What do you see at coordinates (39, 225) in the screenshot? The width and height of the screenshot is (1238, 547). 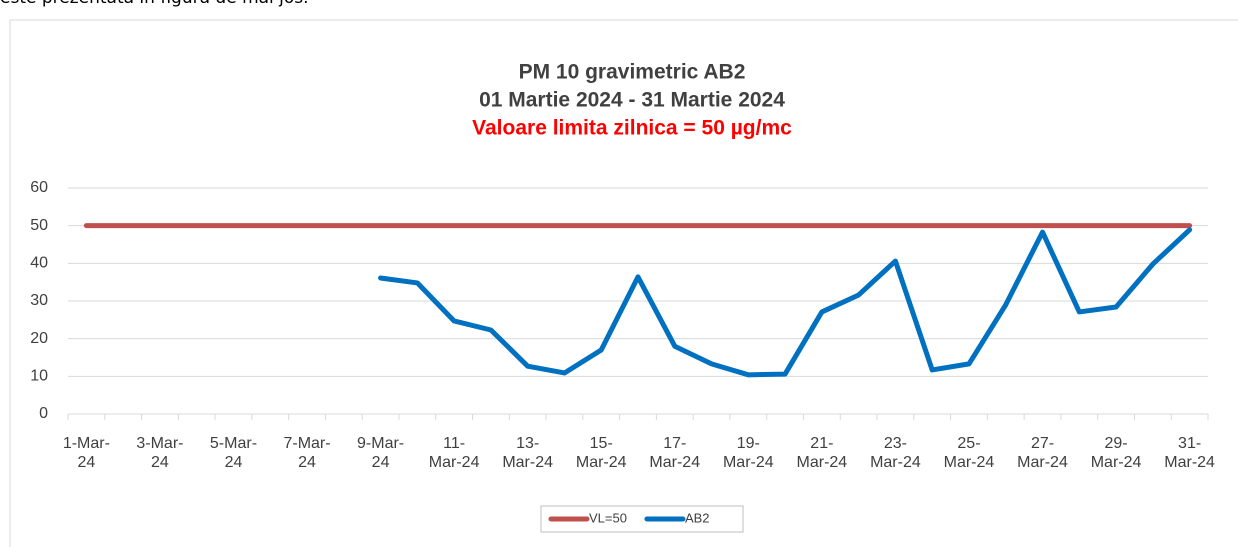 I see `y-tick-label: 50` at bounding box center [39, 225].